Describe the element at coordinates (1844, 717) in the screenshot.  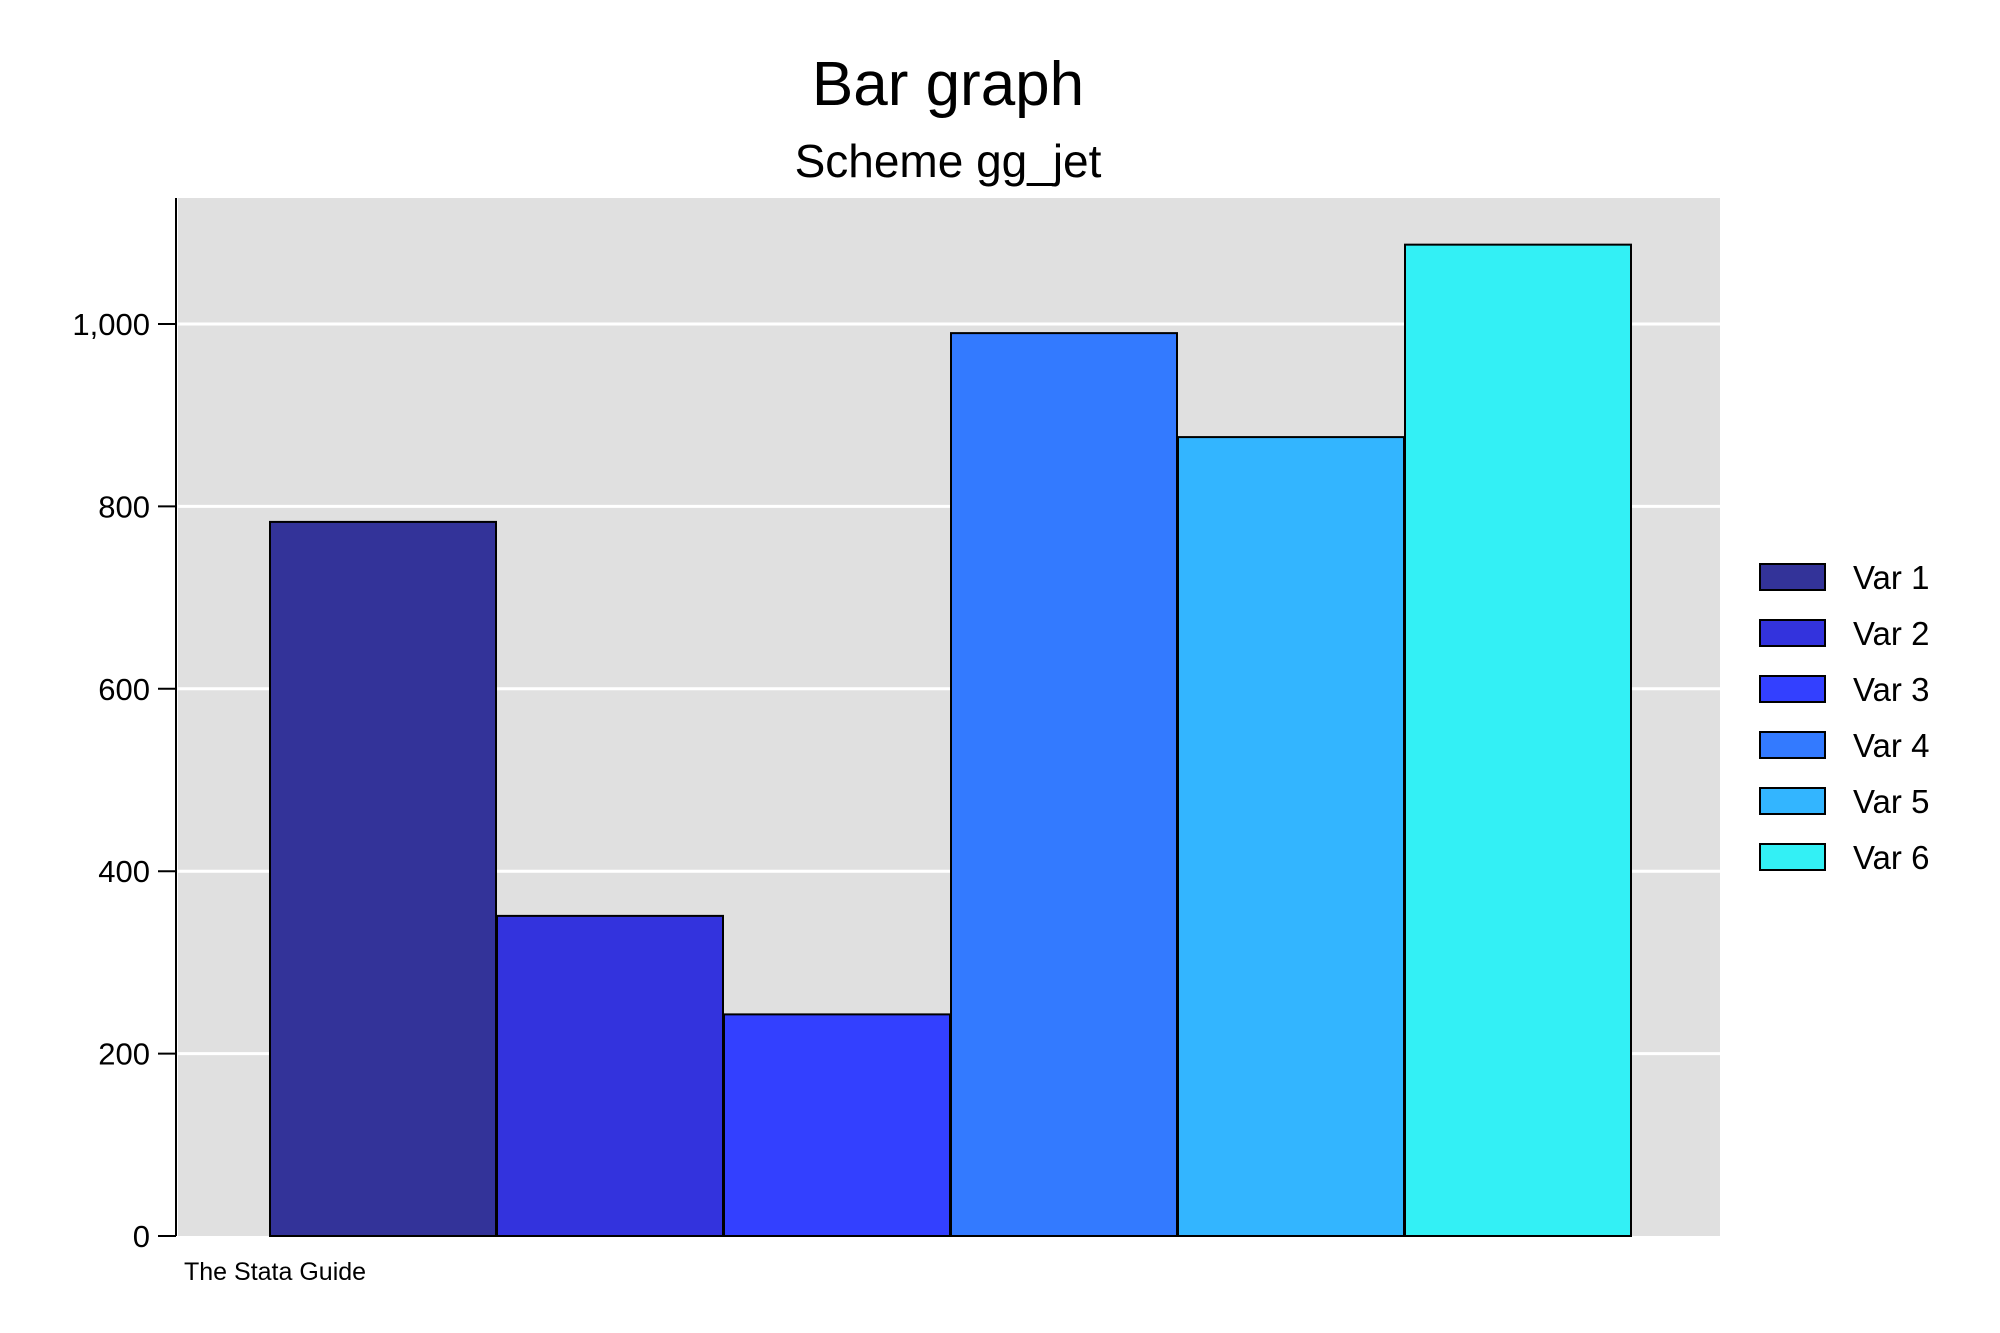
I see `legend: Var 1 Var 2 Var 3 Var 4 Var 5 Var 6` at that location.